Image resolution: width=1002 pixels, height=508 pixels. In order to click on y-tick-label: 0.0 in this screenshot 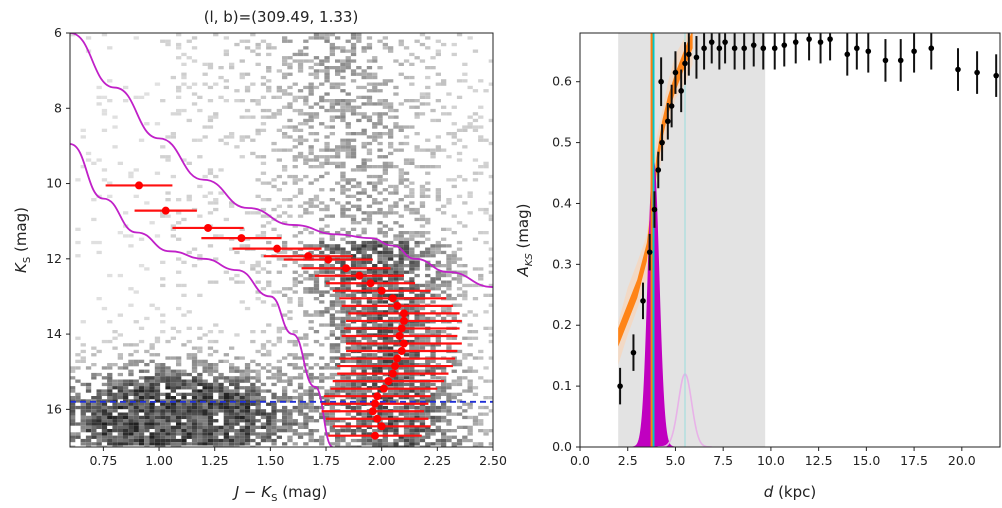, I will do `click(562, 446)`.